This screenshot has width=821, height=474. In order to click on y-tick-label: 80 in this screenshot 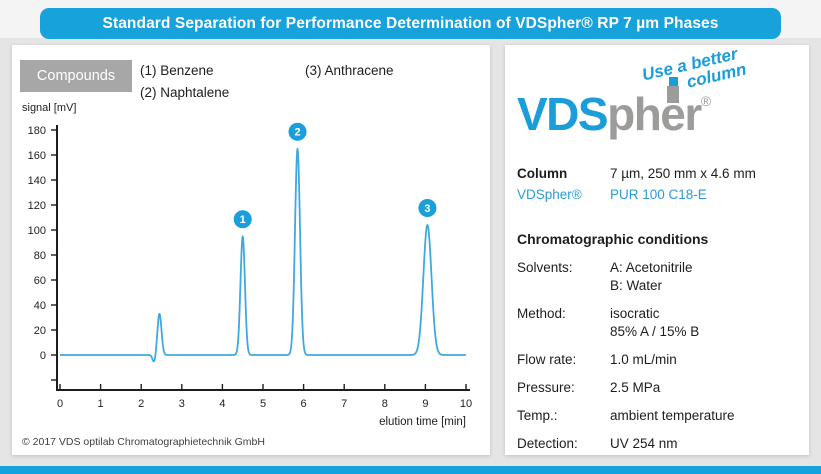, I will do `click(40, 256)`.